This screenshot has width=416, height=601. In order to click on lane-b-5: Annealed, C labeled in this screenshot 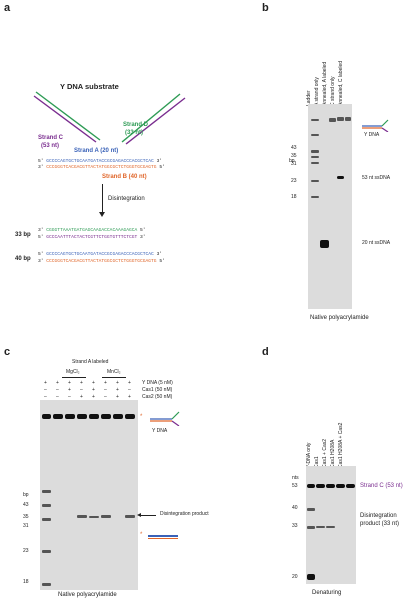, I will do `click(341, 83)`.